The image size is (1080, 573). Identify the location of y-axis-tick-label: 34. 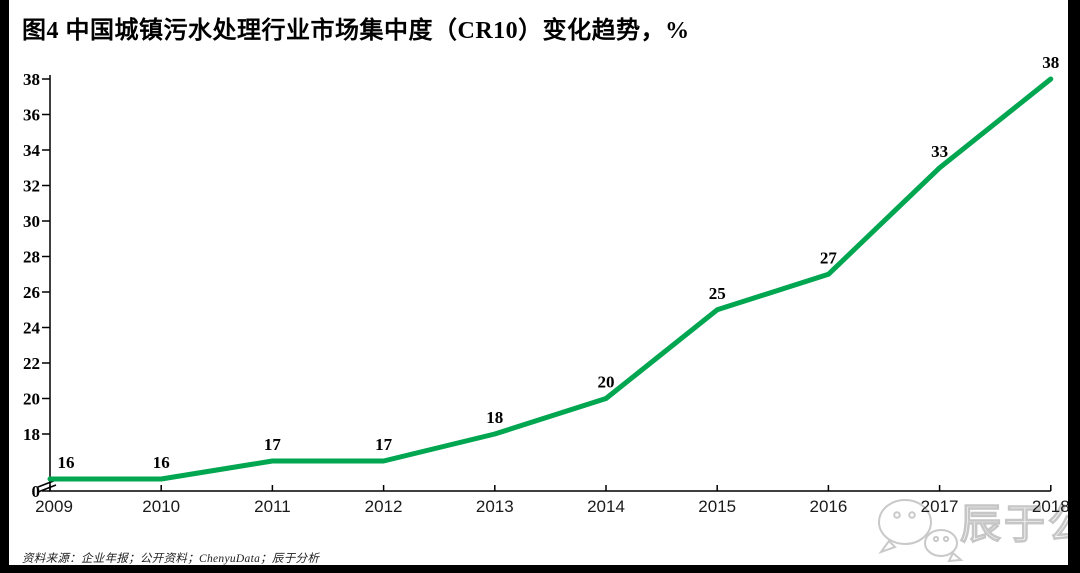
(32, 150).